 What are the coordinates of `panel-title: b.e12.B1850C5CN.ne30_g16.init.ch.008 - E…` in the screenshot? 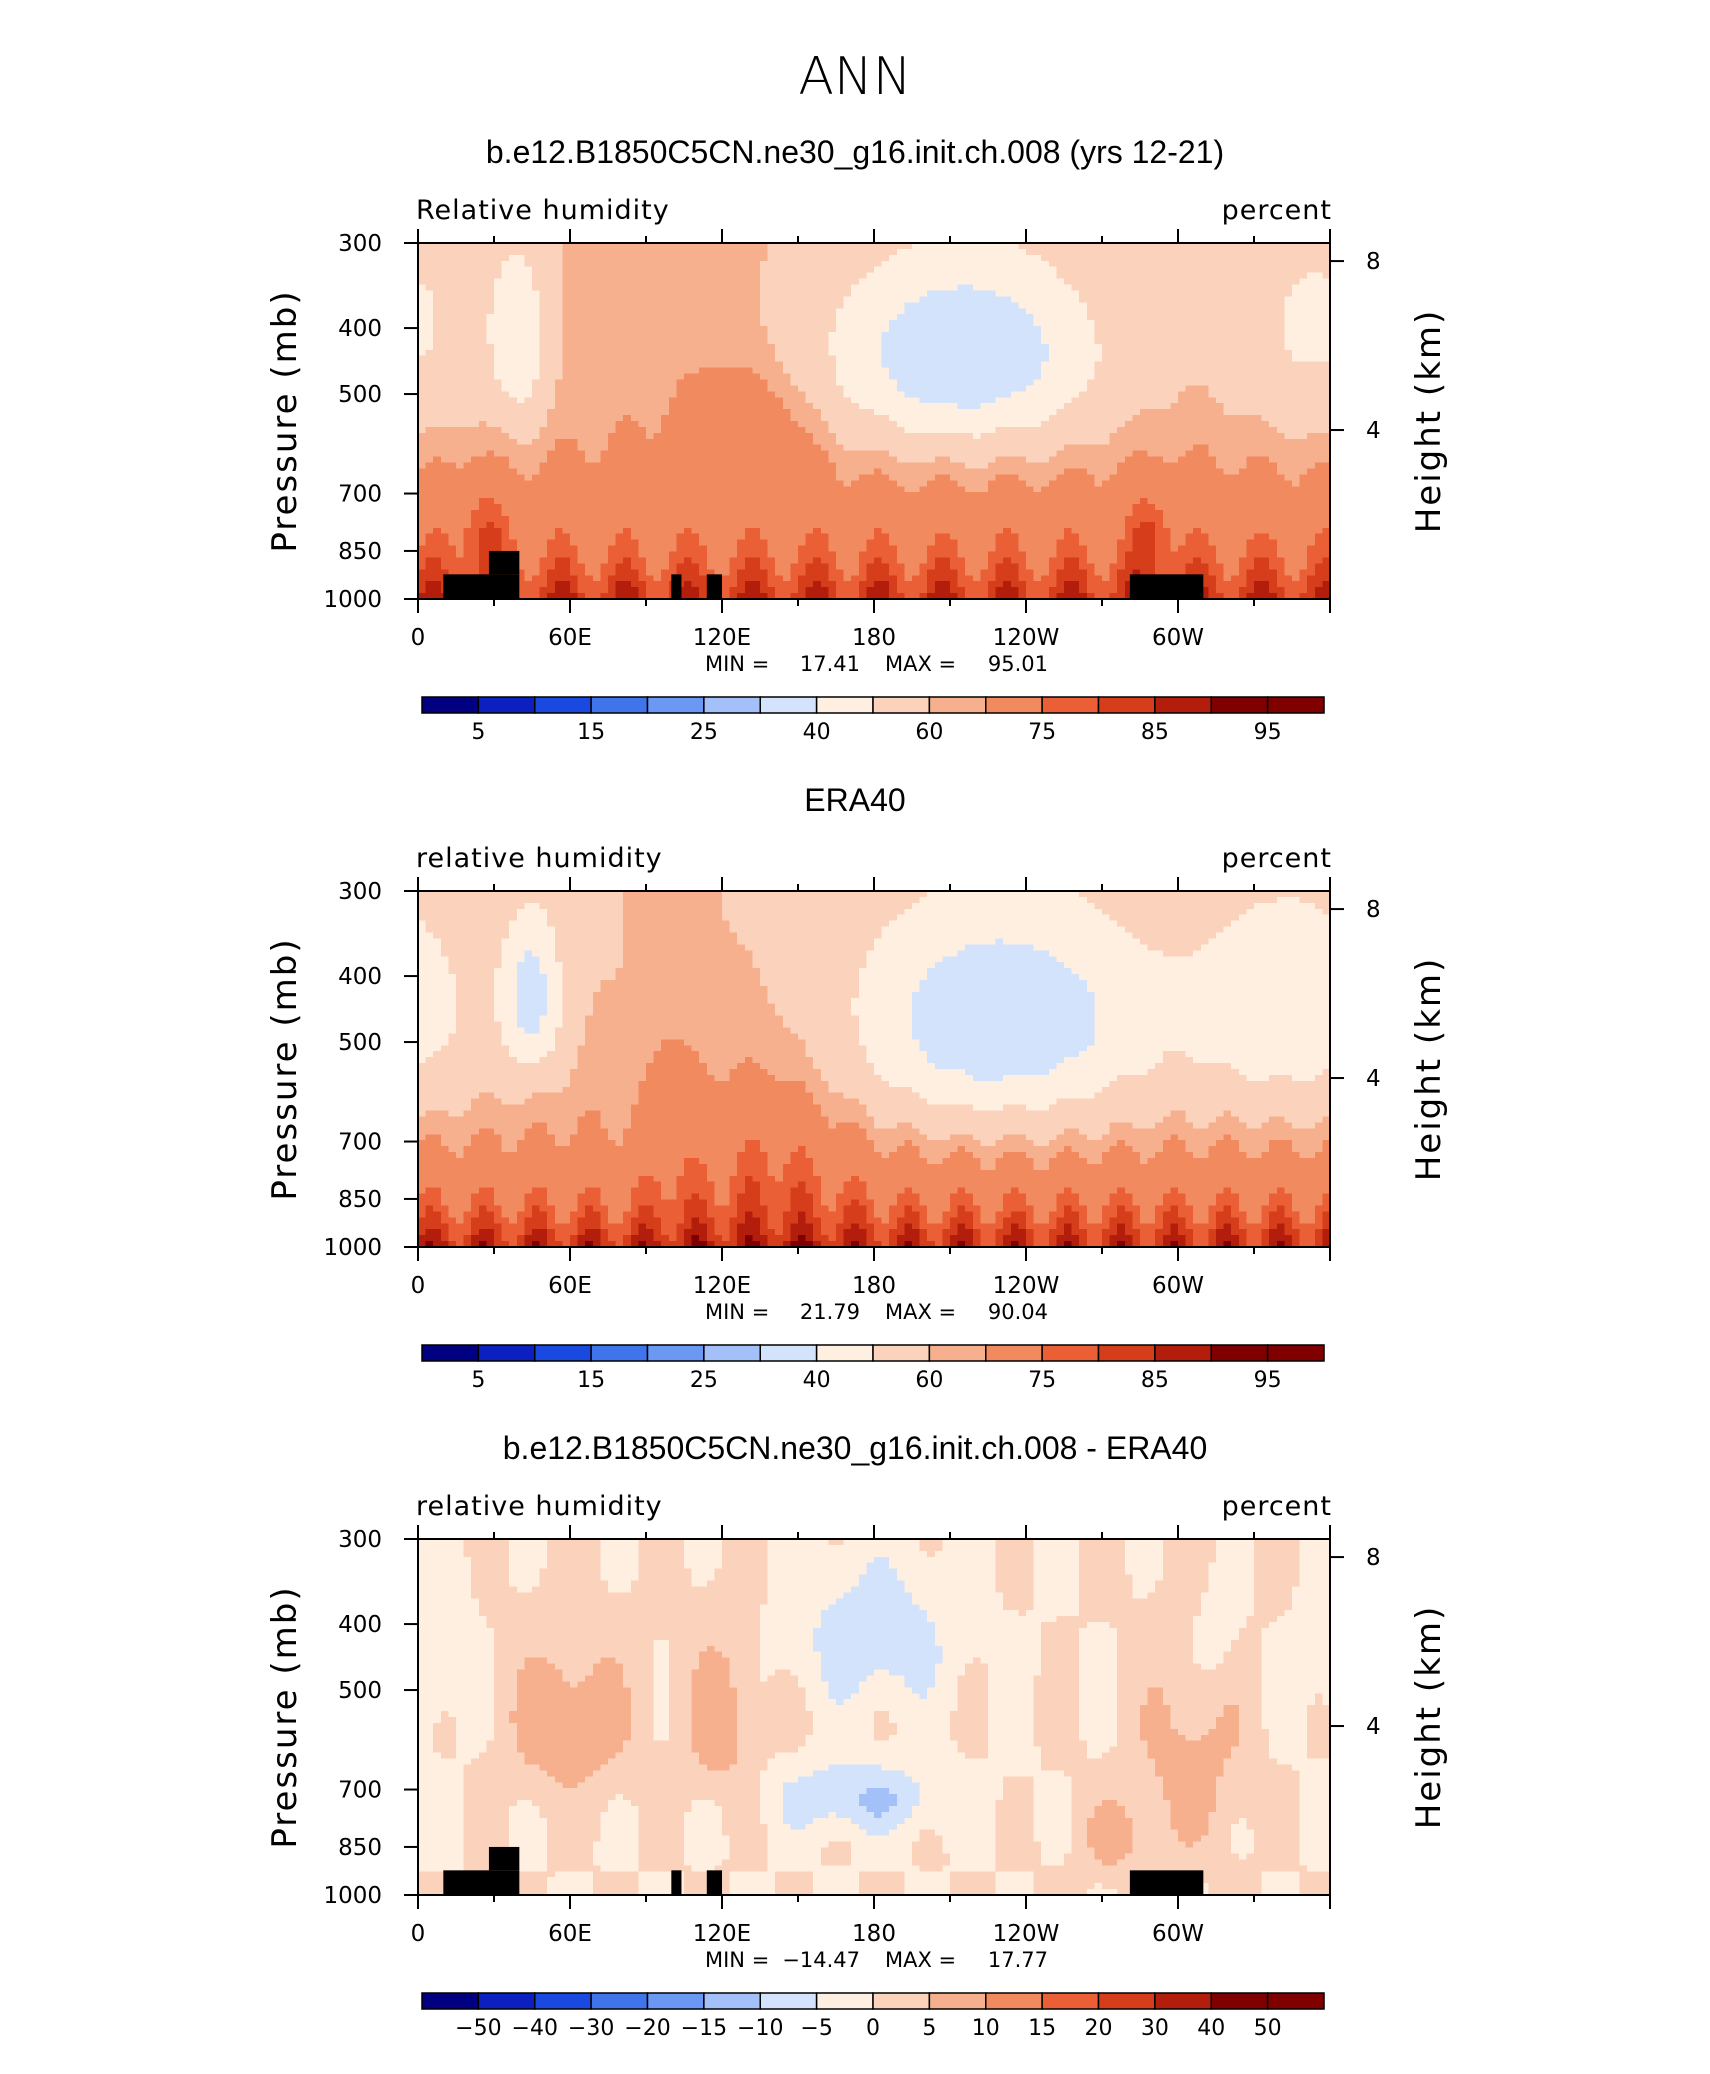 It's located at (855, 1448).